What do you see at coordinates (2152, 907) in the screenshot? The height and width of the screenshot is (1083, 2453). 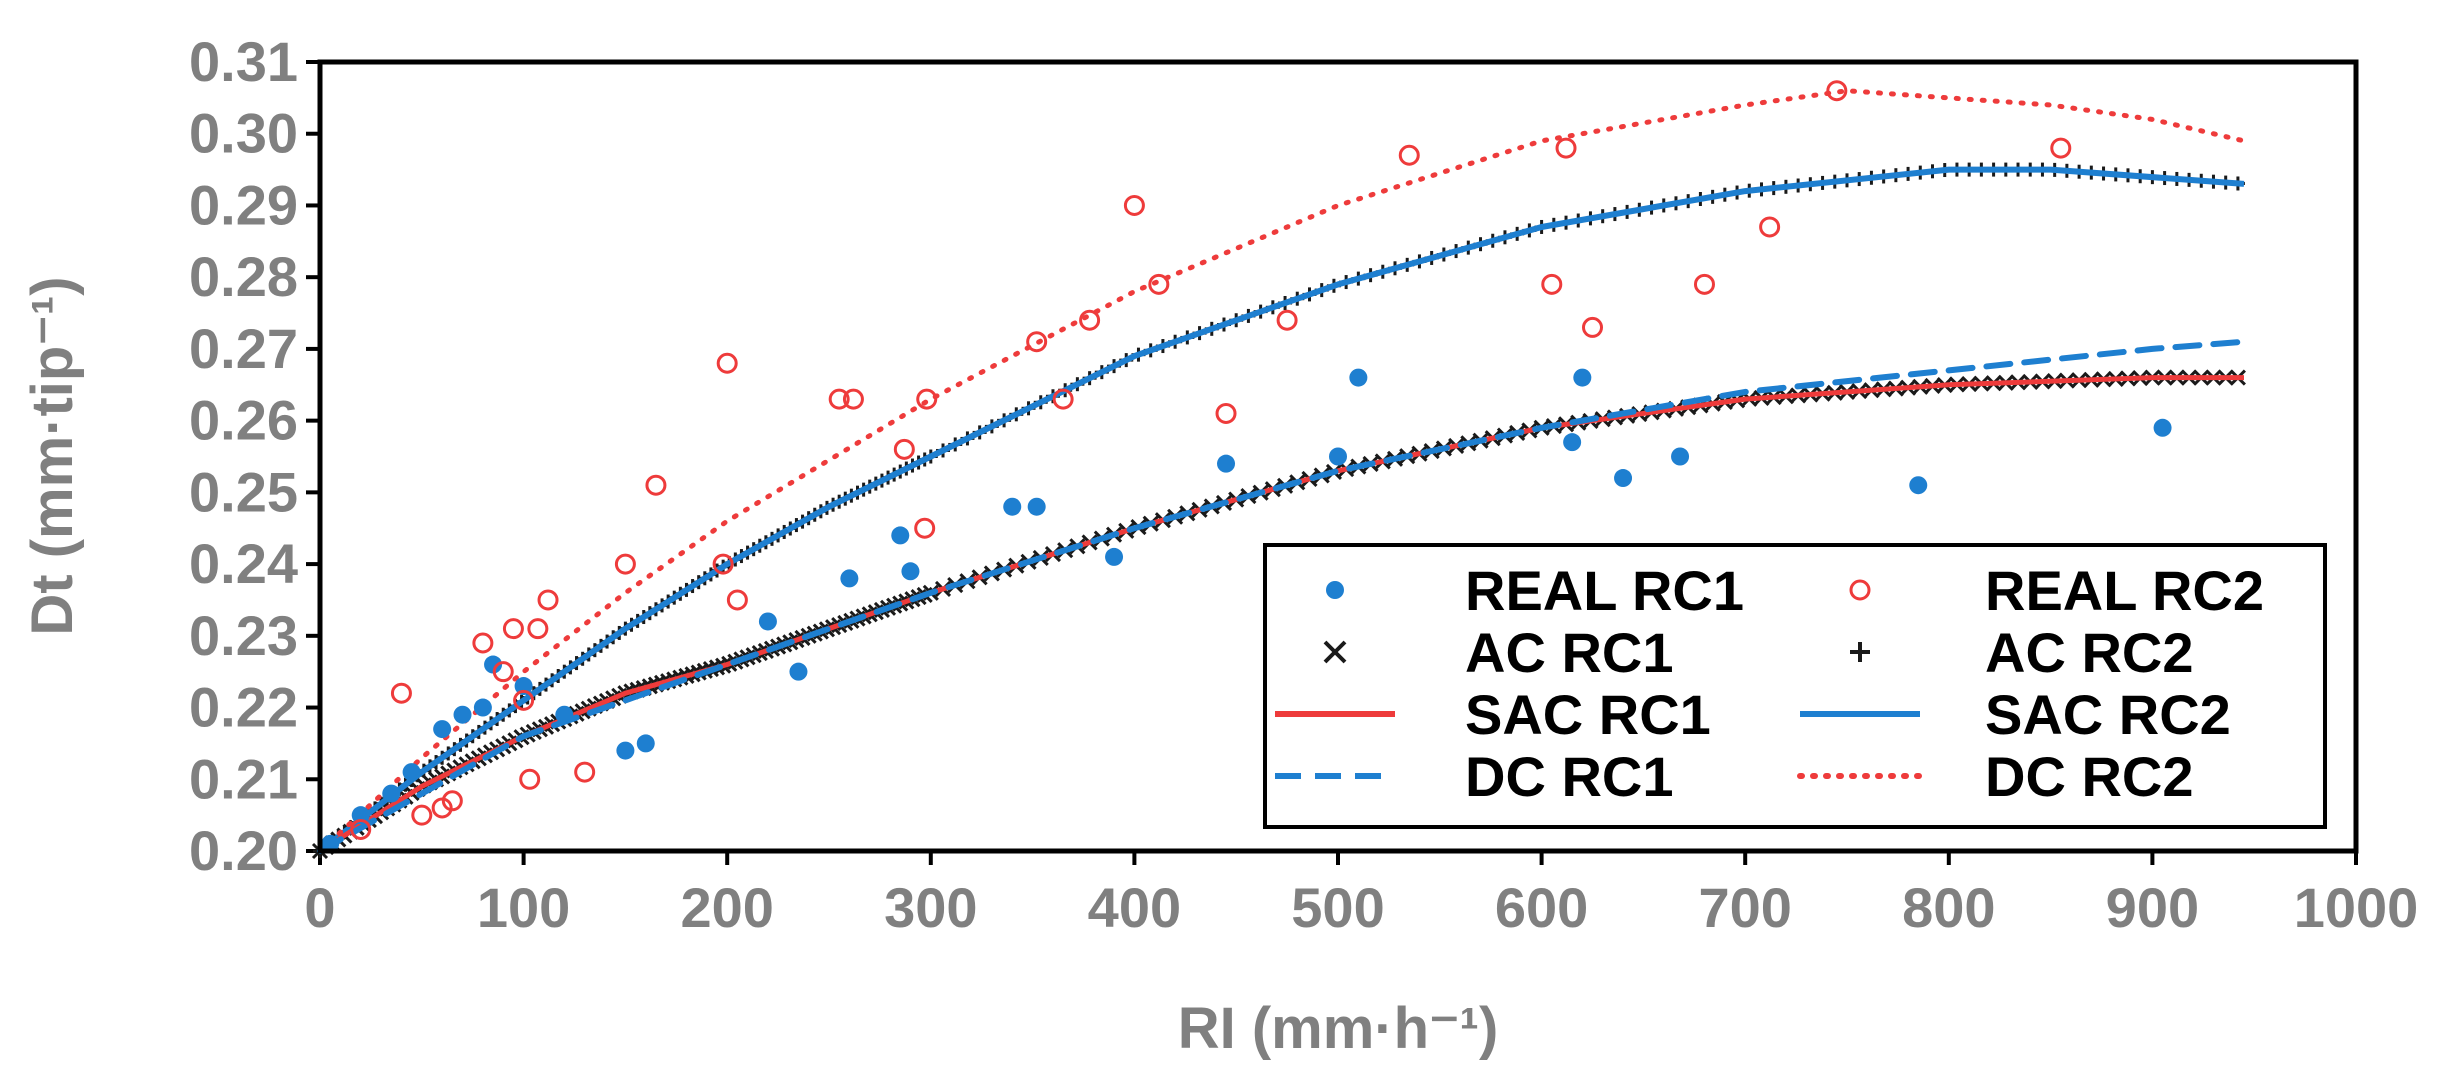 I see `x-tick-label: 900` at bounding box center [2152, 907].